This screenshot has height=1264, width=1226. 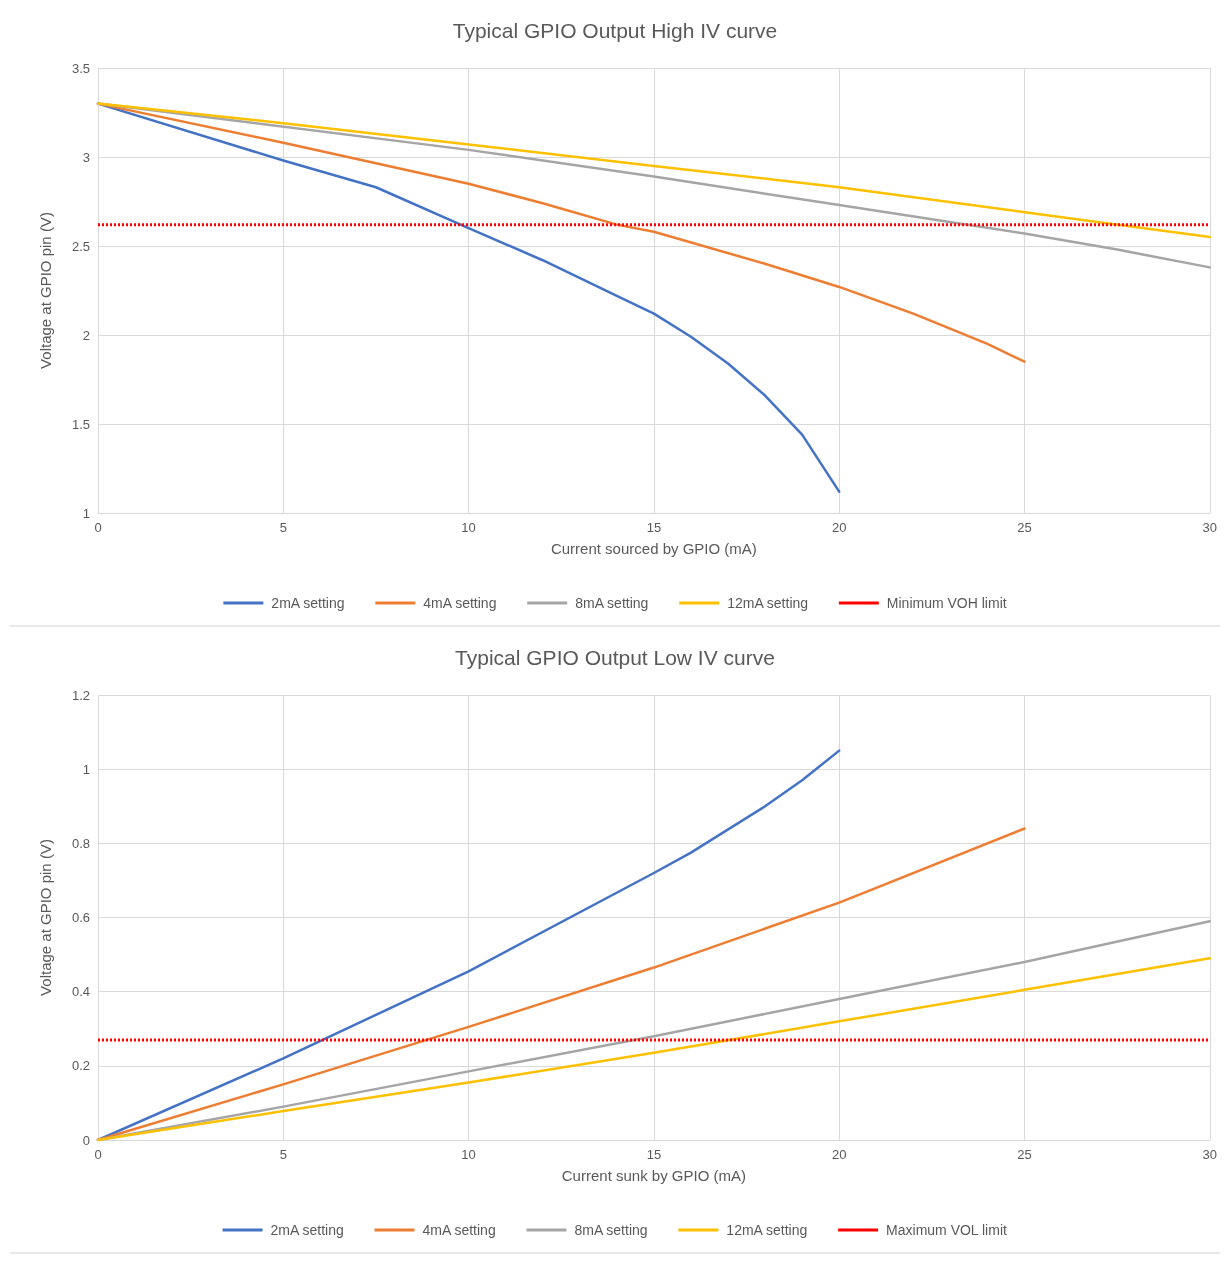 What do you see at coordinates (86, 1140) in the screenshot?
I see `y-tick-label: 0` at bounding box center [86, 1140].